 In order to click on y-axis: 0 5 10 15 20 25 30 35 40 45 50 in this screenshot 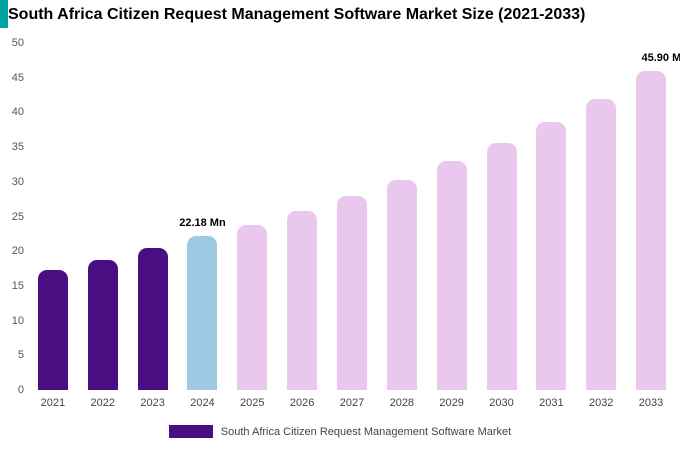, I will do `click(13, 225)`.